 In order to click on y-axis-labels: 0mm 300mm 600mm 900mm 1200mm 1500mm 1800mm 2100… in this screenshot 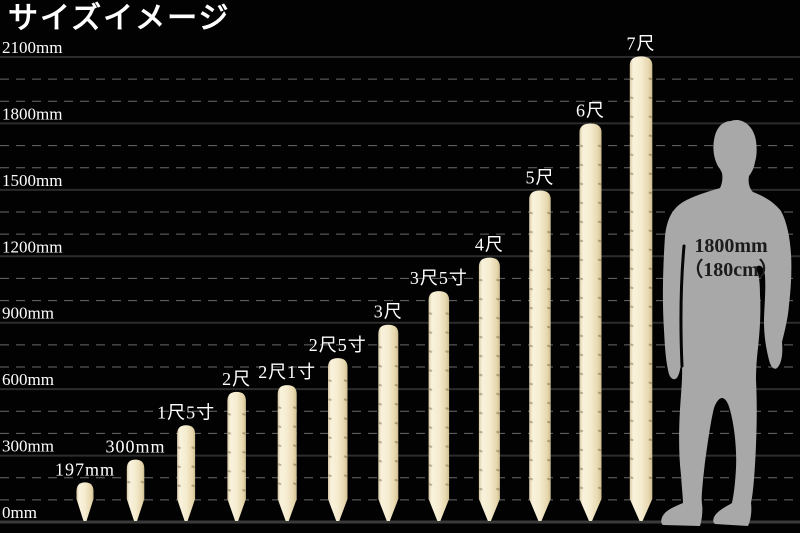, I will do `click(32, 280)`.